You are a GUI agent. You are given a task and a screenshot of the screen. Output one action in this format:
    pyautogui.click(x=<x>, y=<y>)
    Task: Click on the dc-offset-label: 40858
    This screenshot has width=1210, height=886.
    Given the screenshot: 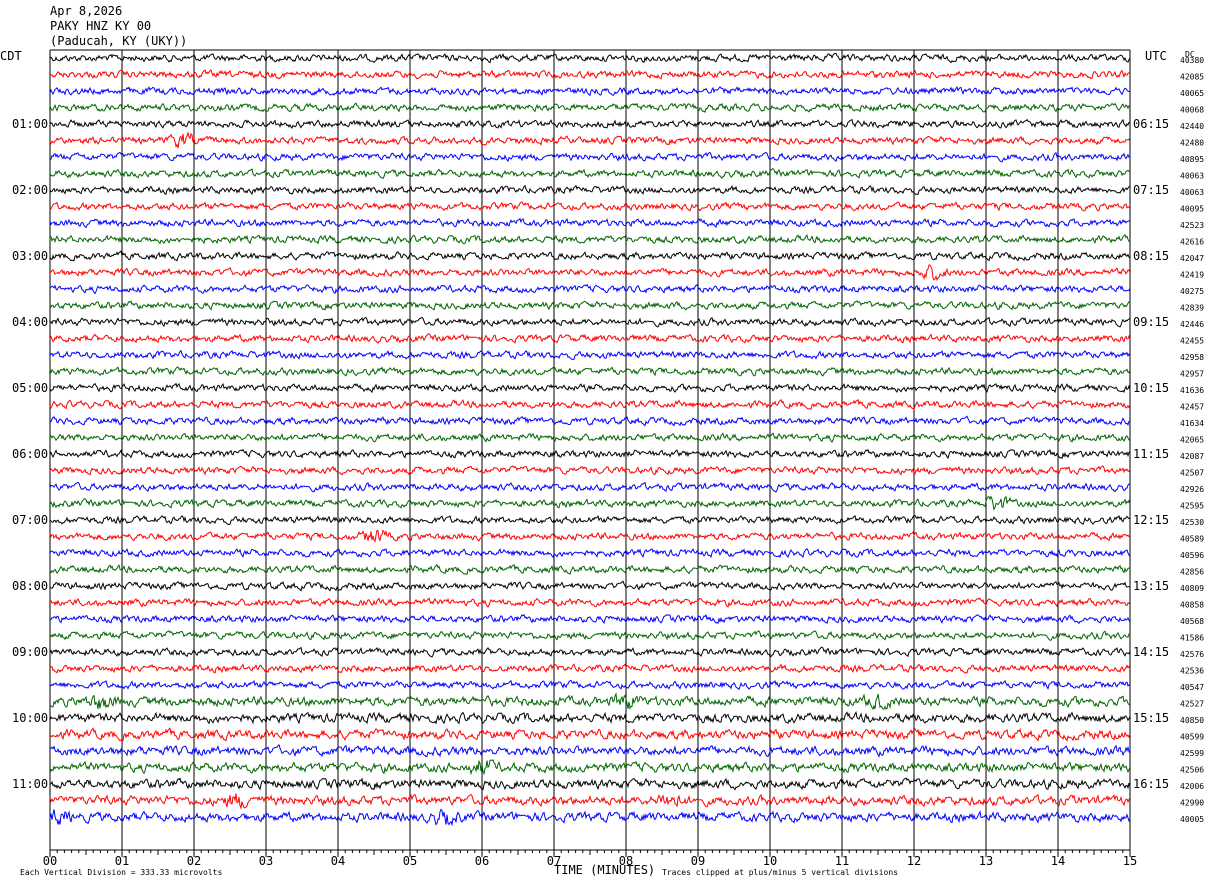 What is the action you would take?
    pyautogui.click(x=1192, y=605)
    